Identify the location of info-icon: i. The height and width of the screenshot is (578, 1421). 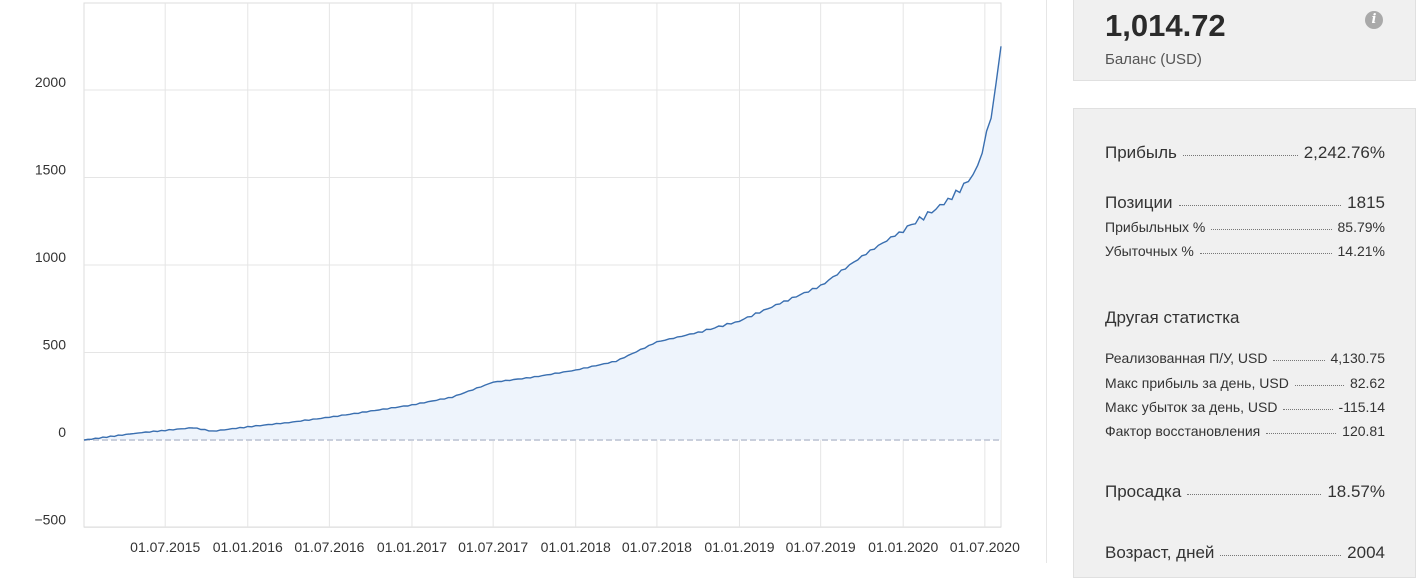
(1374, 20).